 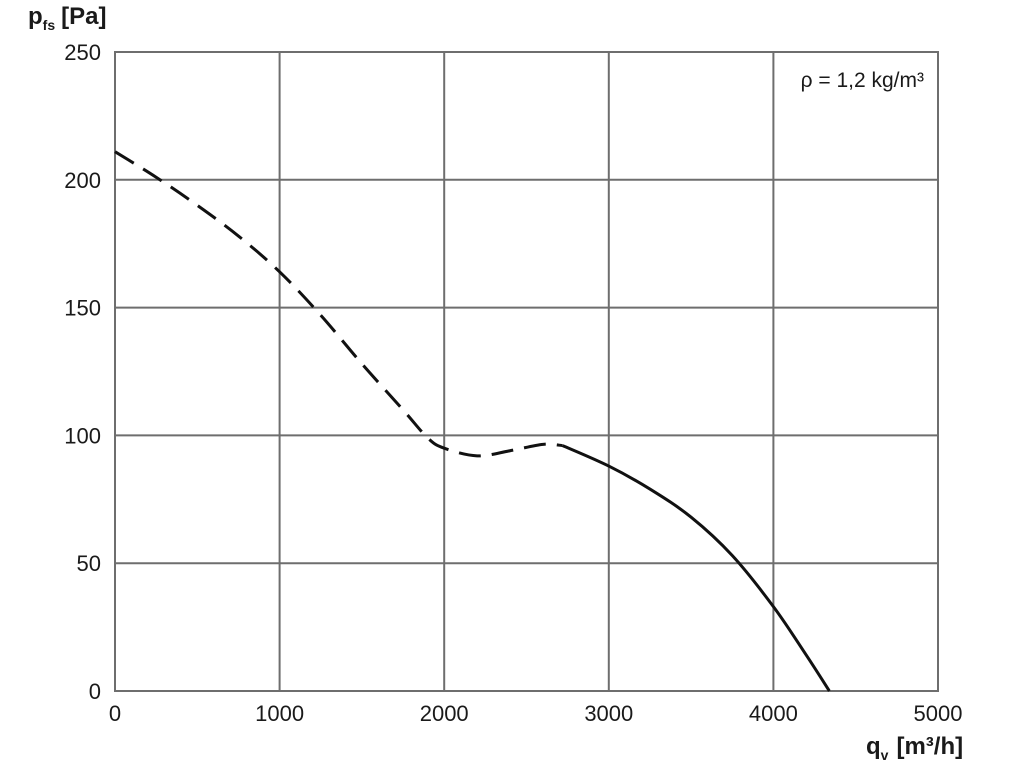 I want to click on x-axis-label: qv [m³/h], so click(x=914, y=748).